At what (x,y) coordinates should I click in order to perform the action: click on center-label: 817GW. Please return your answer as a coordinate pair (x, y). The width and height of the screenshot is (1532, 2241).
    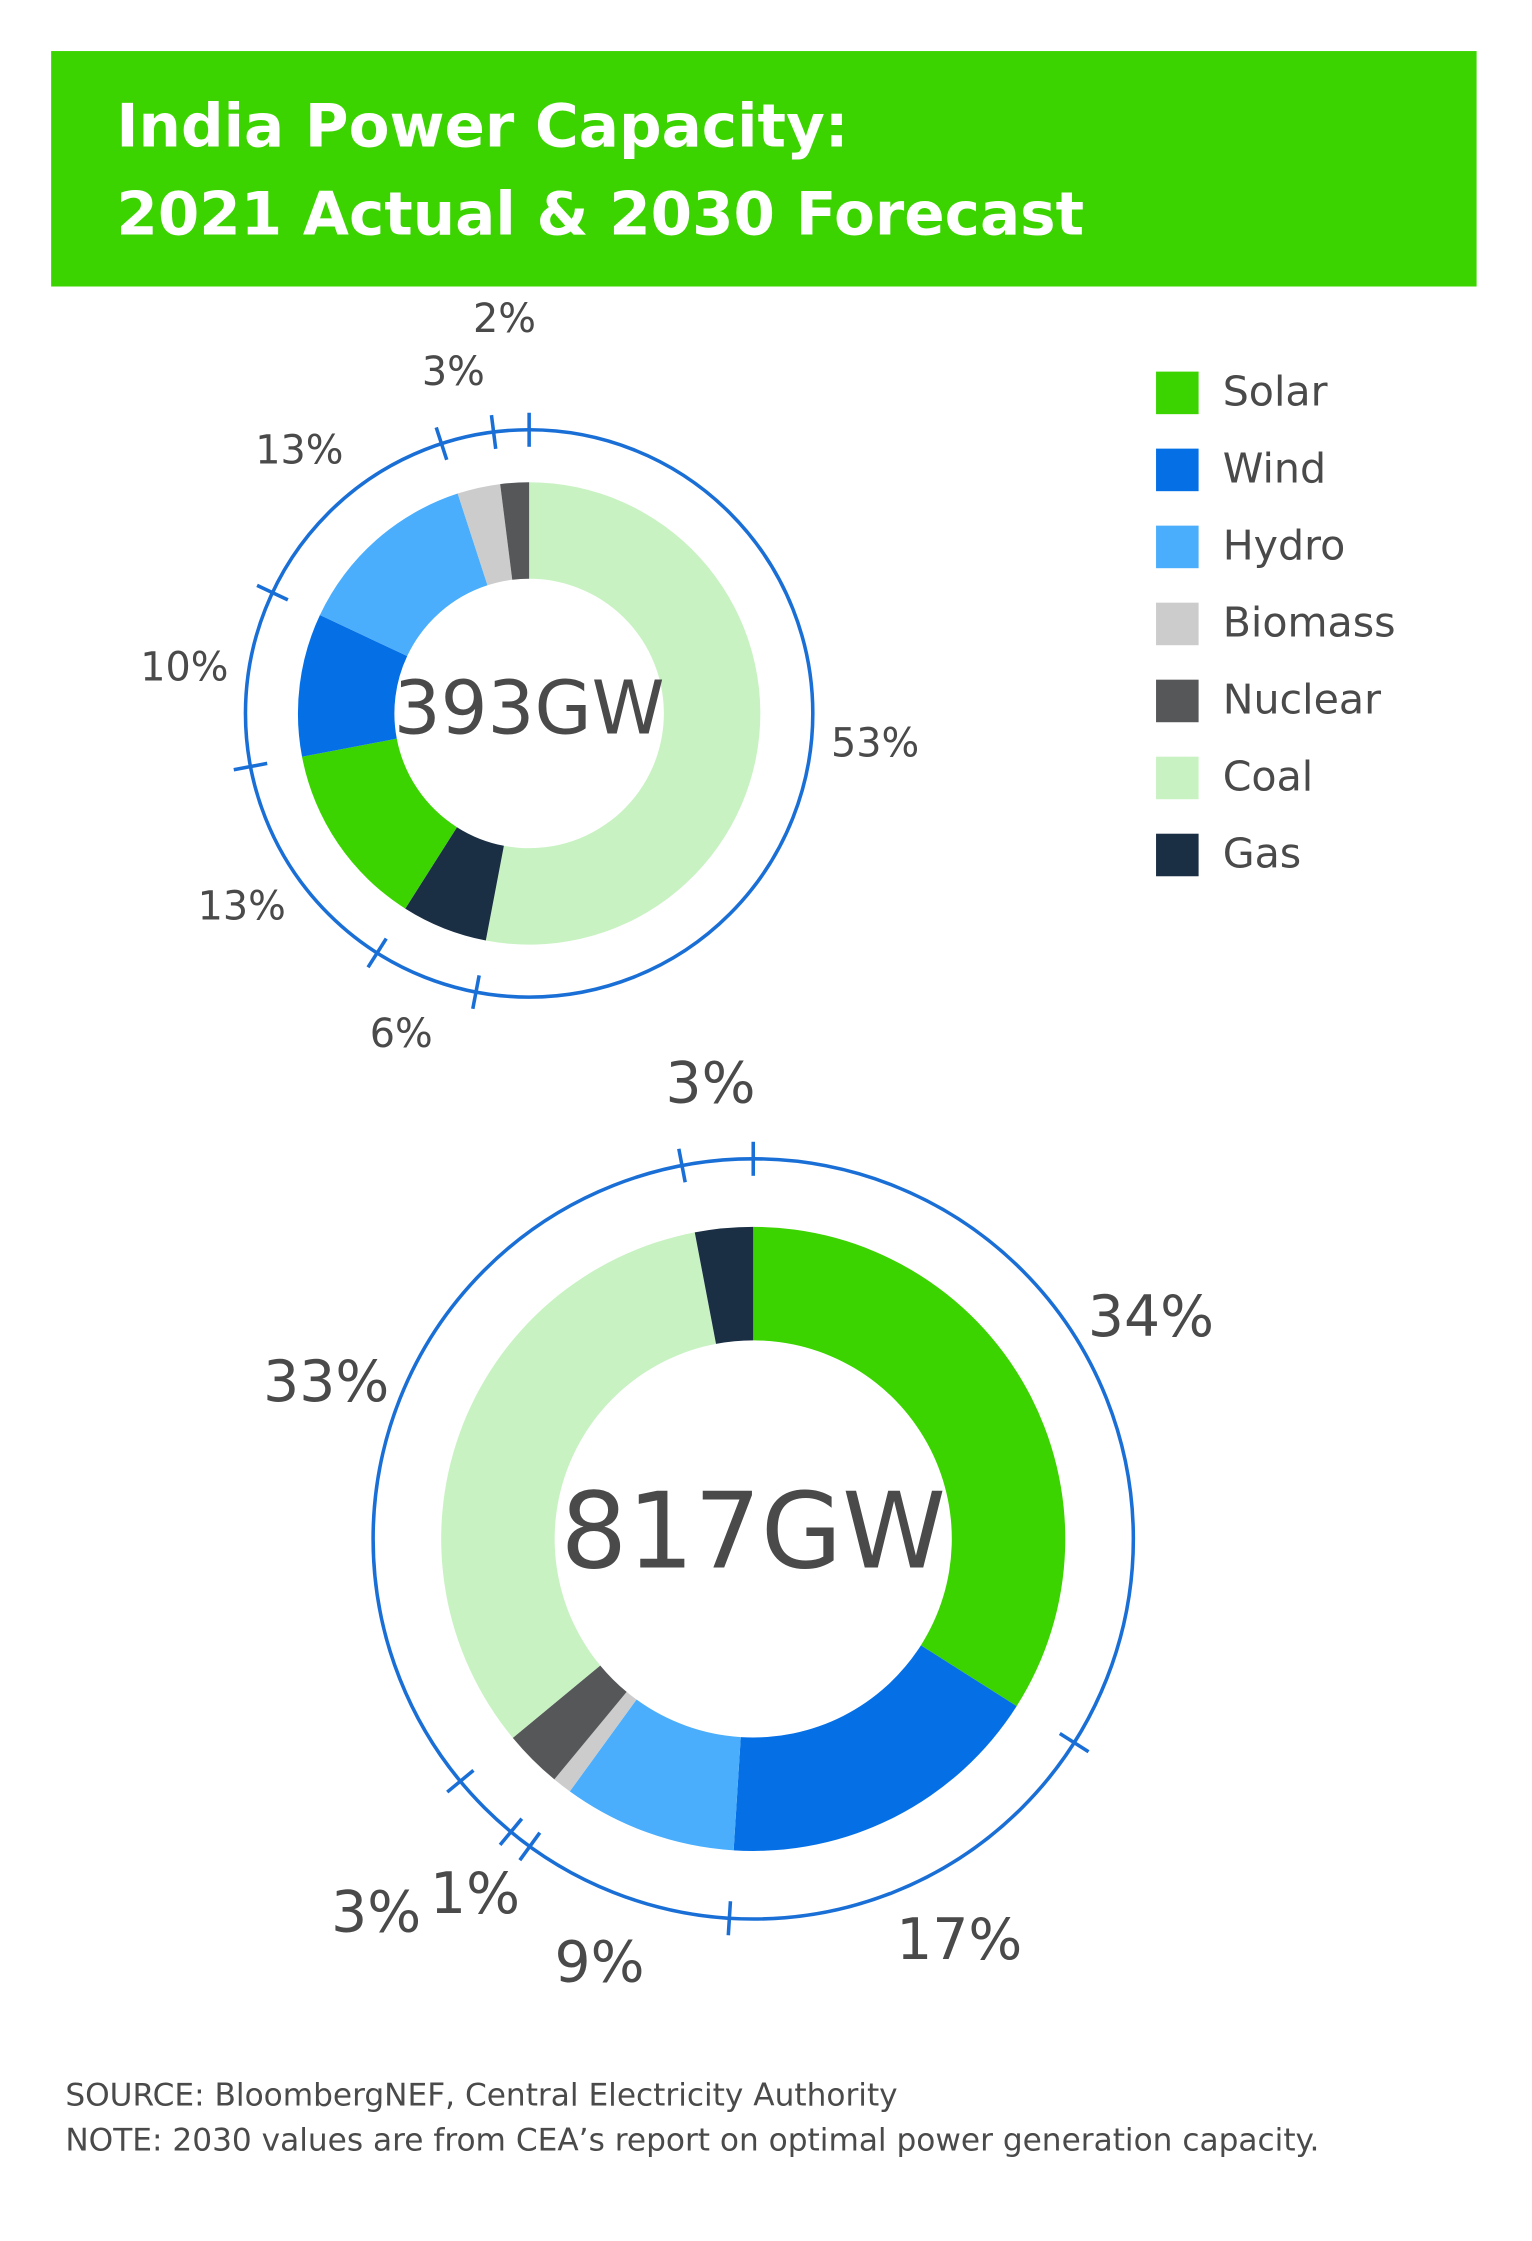
    Looking at the image, I should click on (753, 1532).